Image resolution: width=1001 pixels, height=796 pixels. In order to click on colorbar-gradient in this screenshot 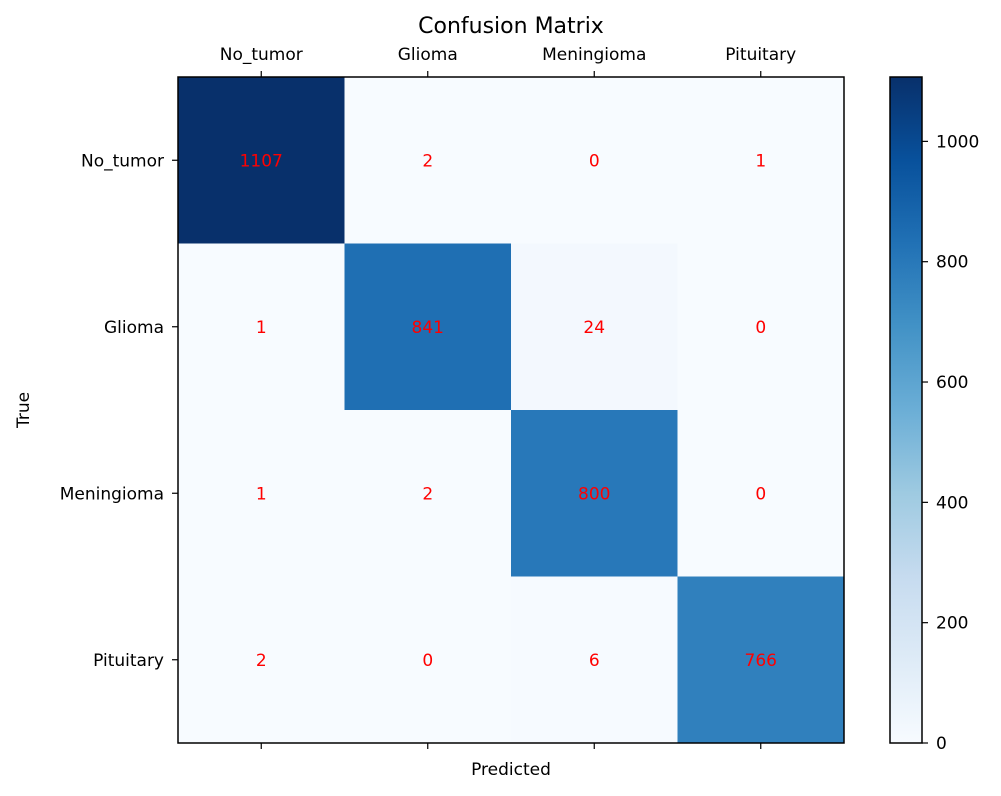, I will do `click(906, 410)`.